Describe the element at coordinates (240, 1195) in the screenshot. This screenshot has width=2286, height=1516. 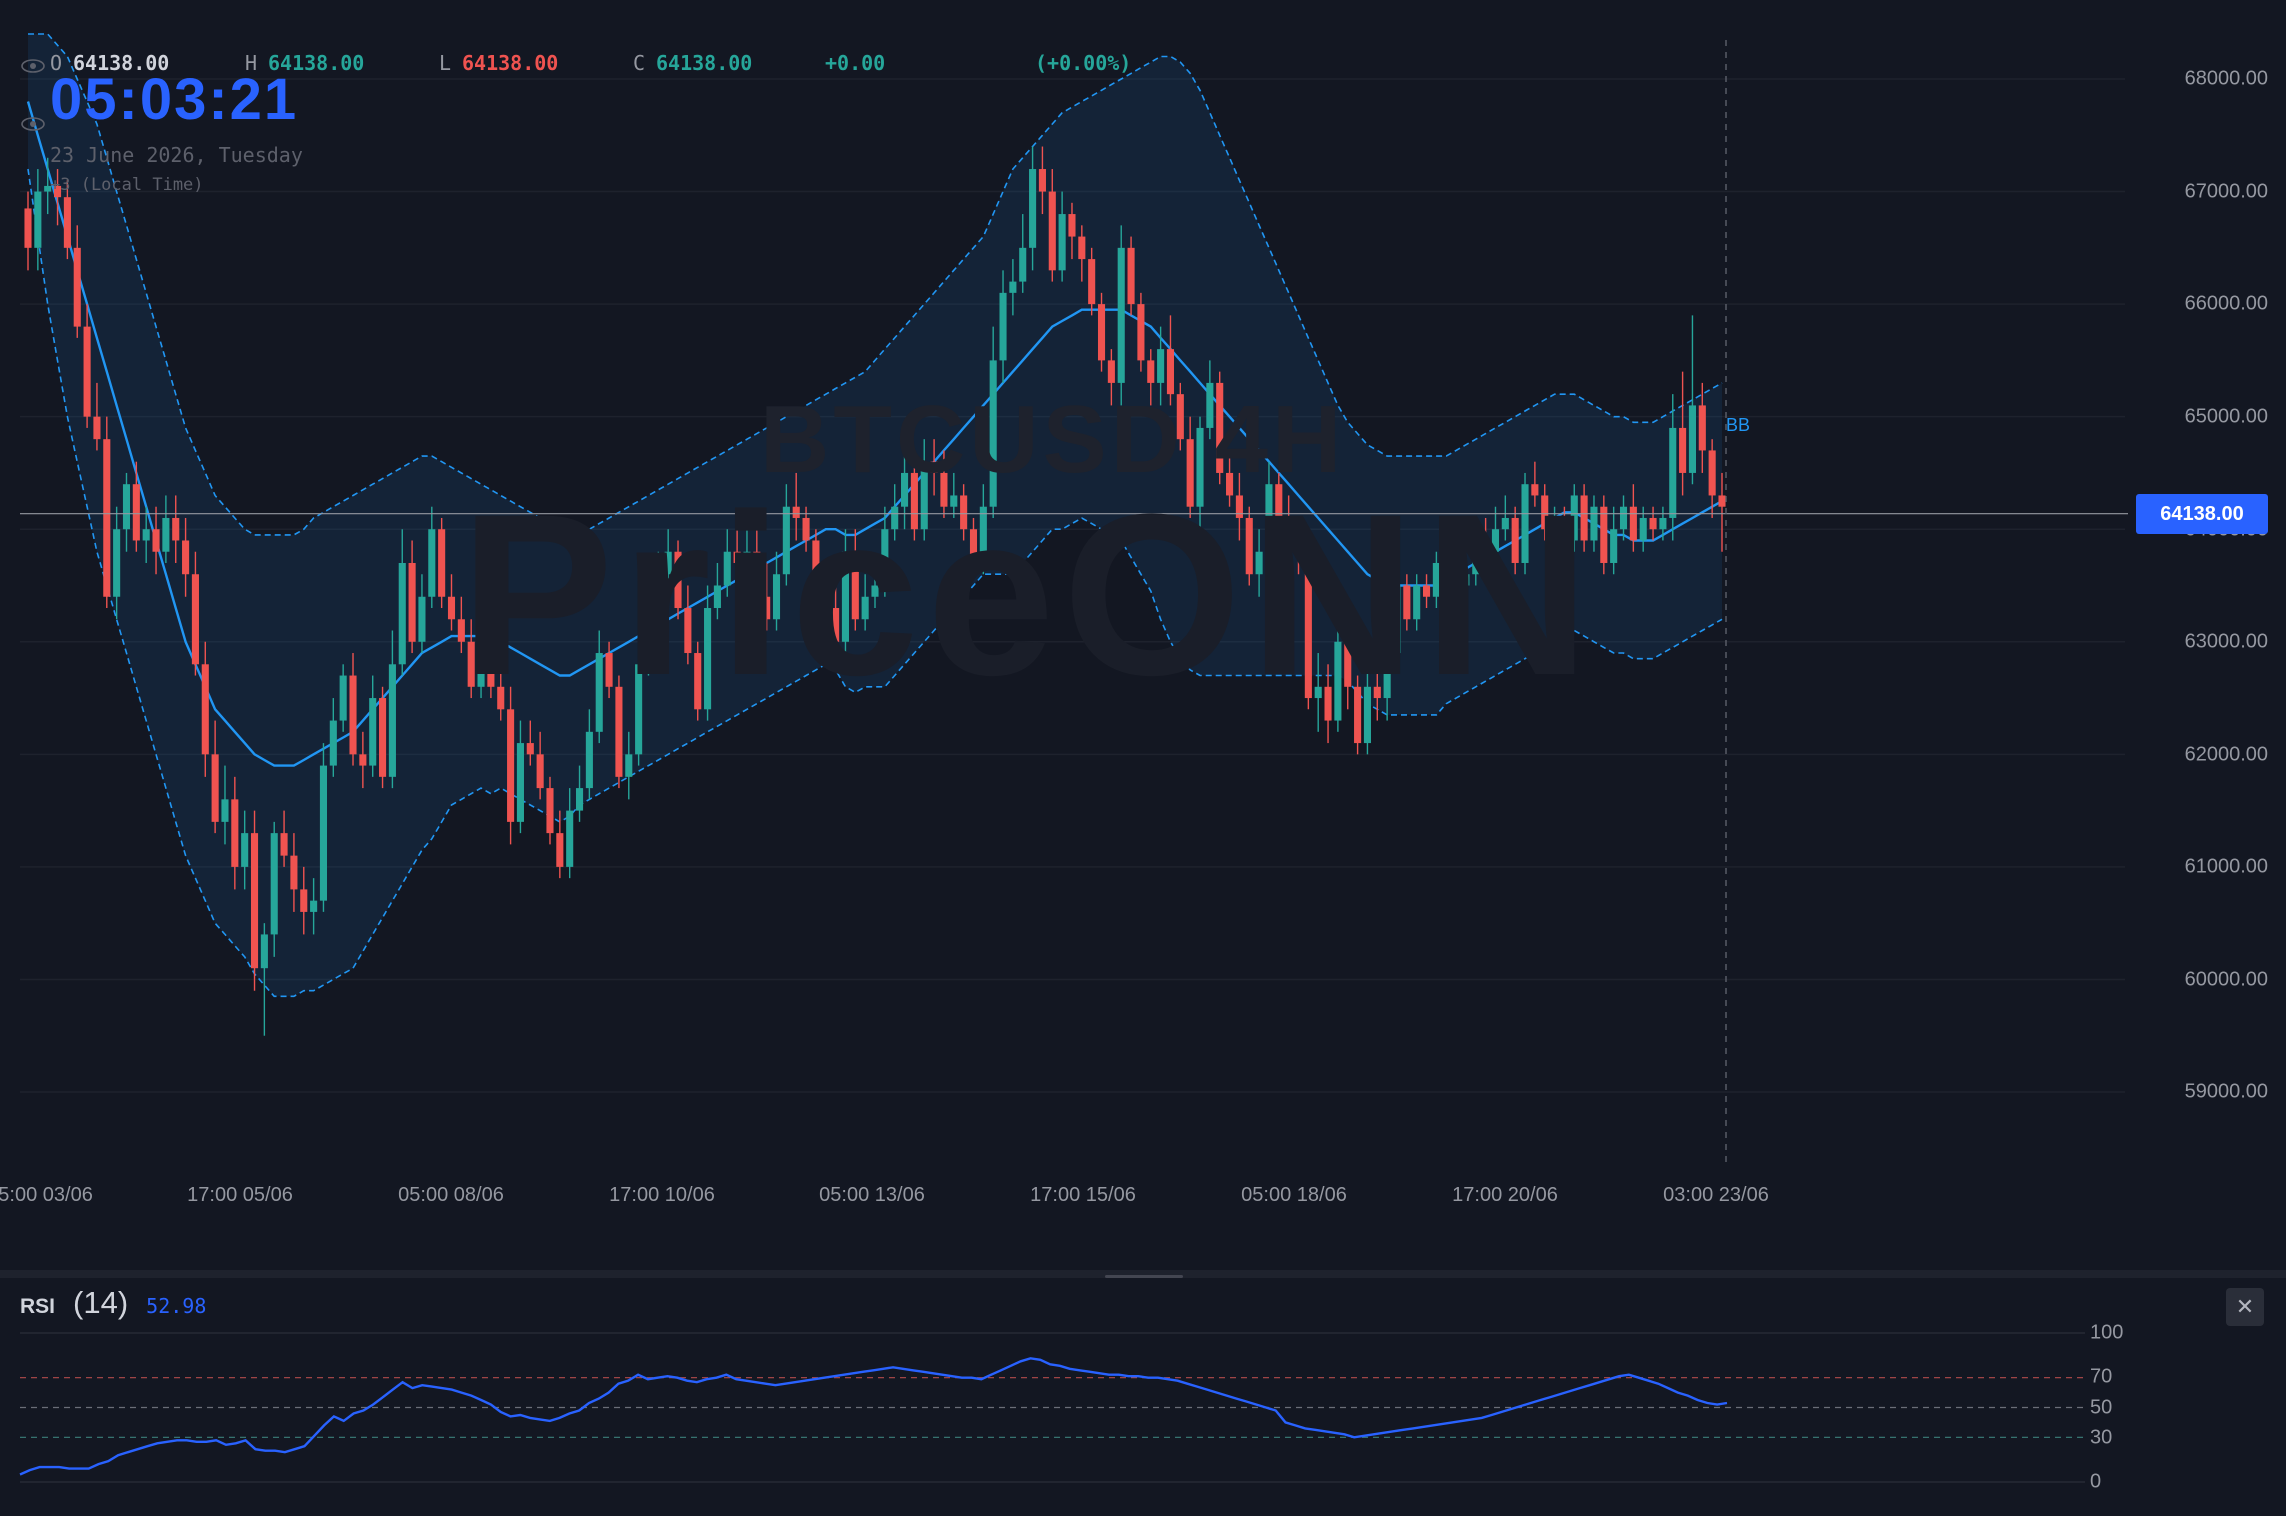
I see `time-axis-label: 17:00 05/06` at that location.